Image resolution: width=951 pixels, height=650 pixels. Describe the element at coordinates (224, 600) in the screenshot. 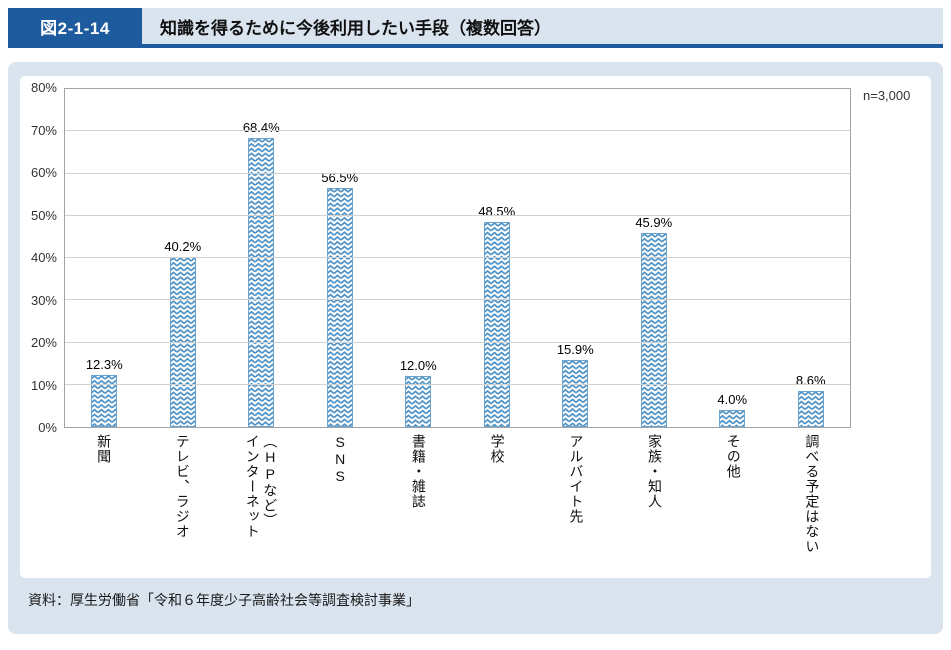

I see `source-note: 資料：厚生労働省「令和６年度少子高齢社会等調査検討事業」` at that location.